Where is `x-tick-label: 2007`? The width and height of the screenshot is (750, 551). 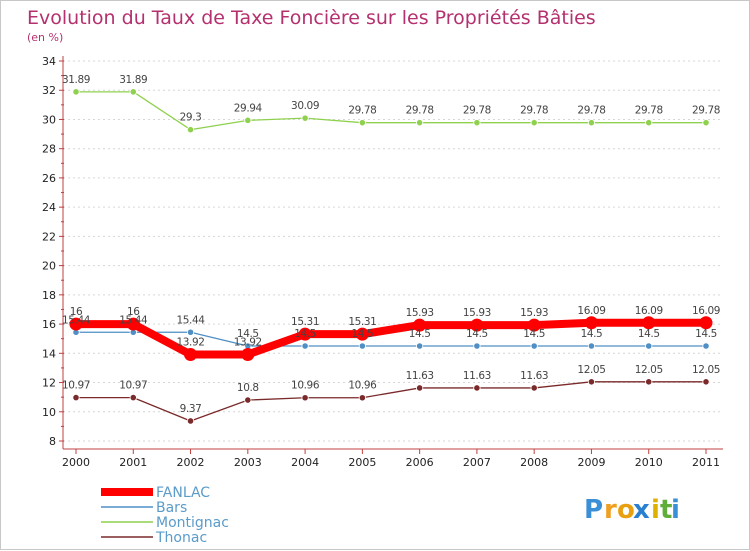 x-tick-label: 2007 is located at coordinates (477, 462).